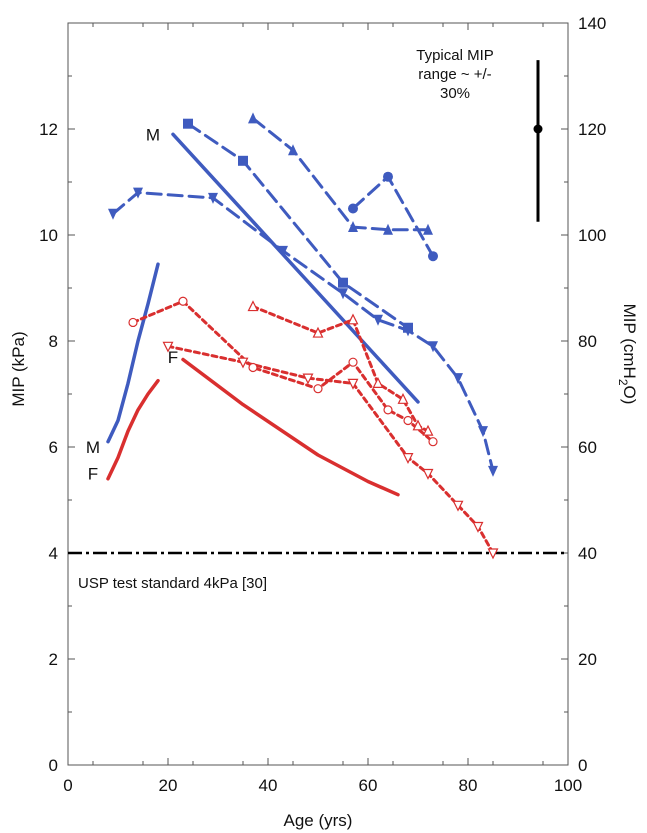 This screenshot has width=647, height=833. What do you see at coordinates (592, 235) in the screenshot?
I see `y2-tick-label: 100` at bounding box center [592, 235].